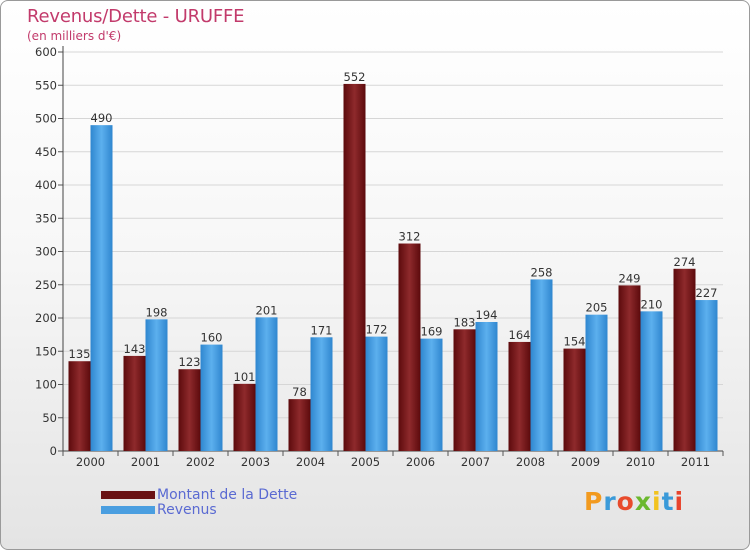  Describe the element at coordinates (49, 418) in the screenshot. I see `y-tick-label: 50` at that location.